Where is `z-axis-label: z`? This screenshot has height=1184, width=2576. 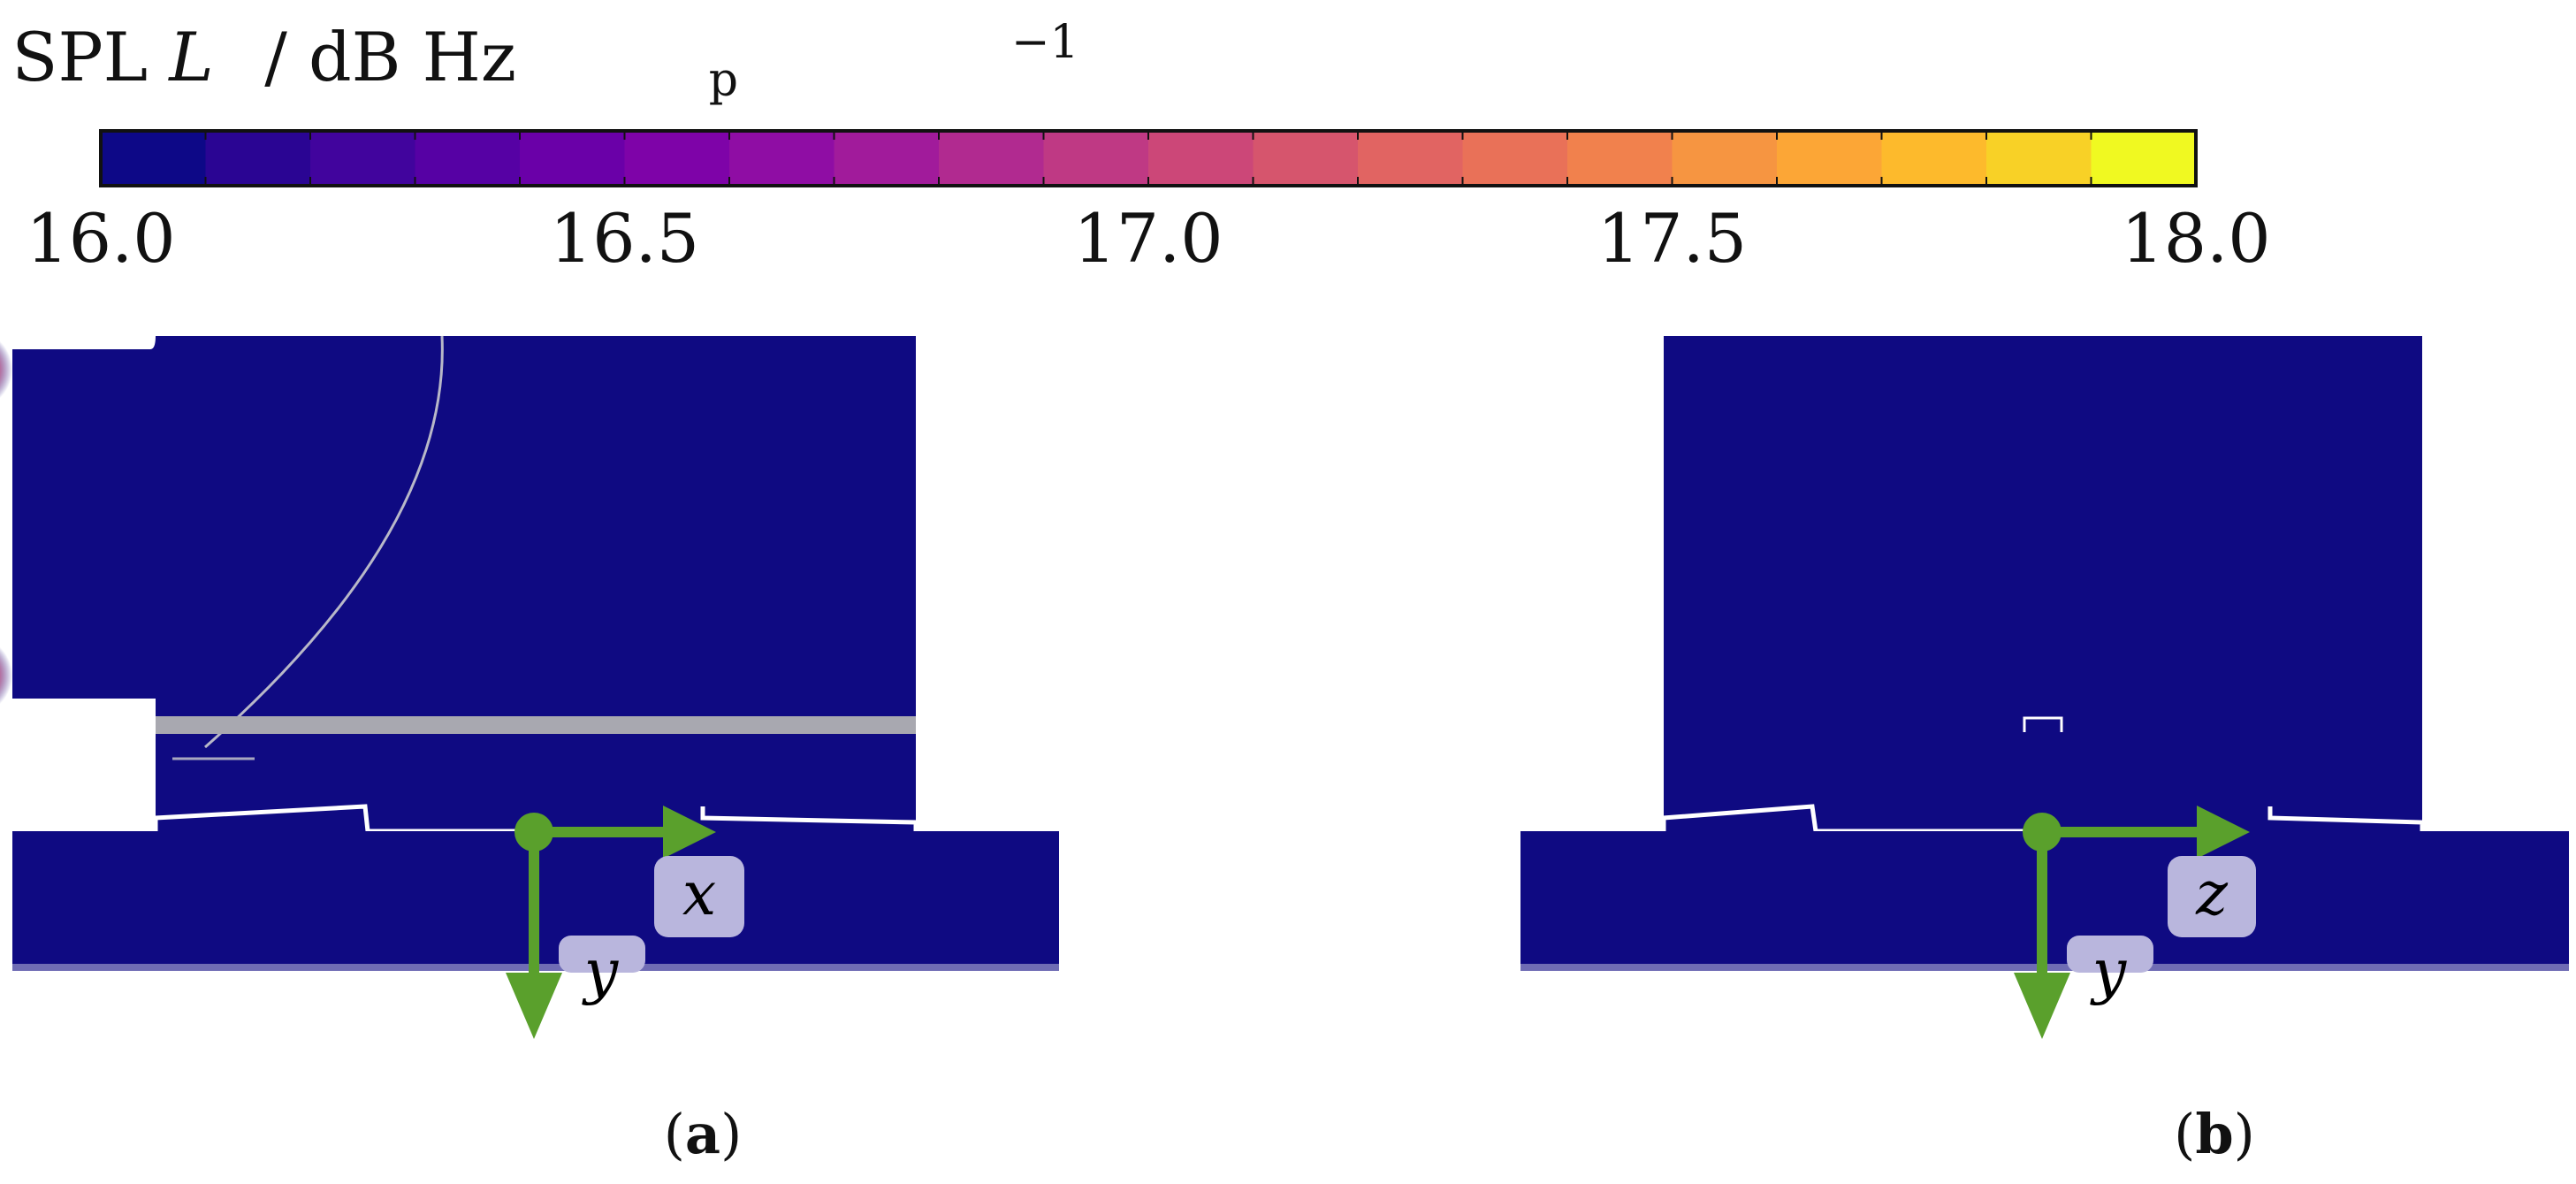
z-axis-label: z is located at coordinates (2212, 894).